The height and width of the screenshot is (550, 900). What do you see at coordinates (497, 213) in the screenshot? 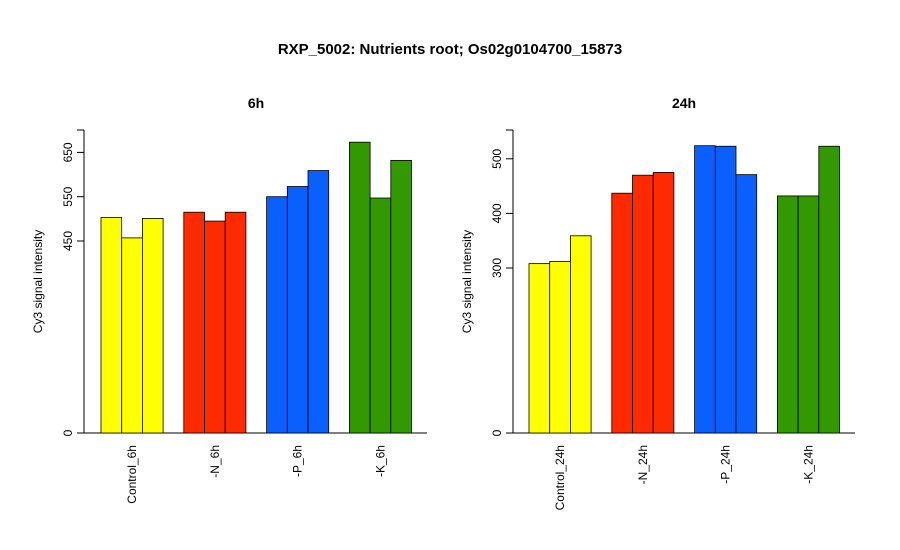
I see `y-tick-label: 400` at bounding box center [497, 213].